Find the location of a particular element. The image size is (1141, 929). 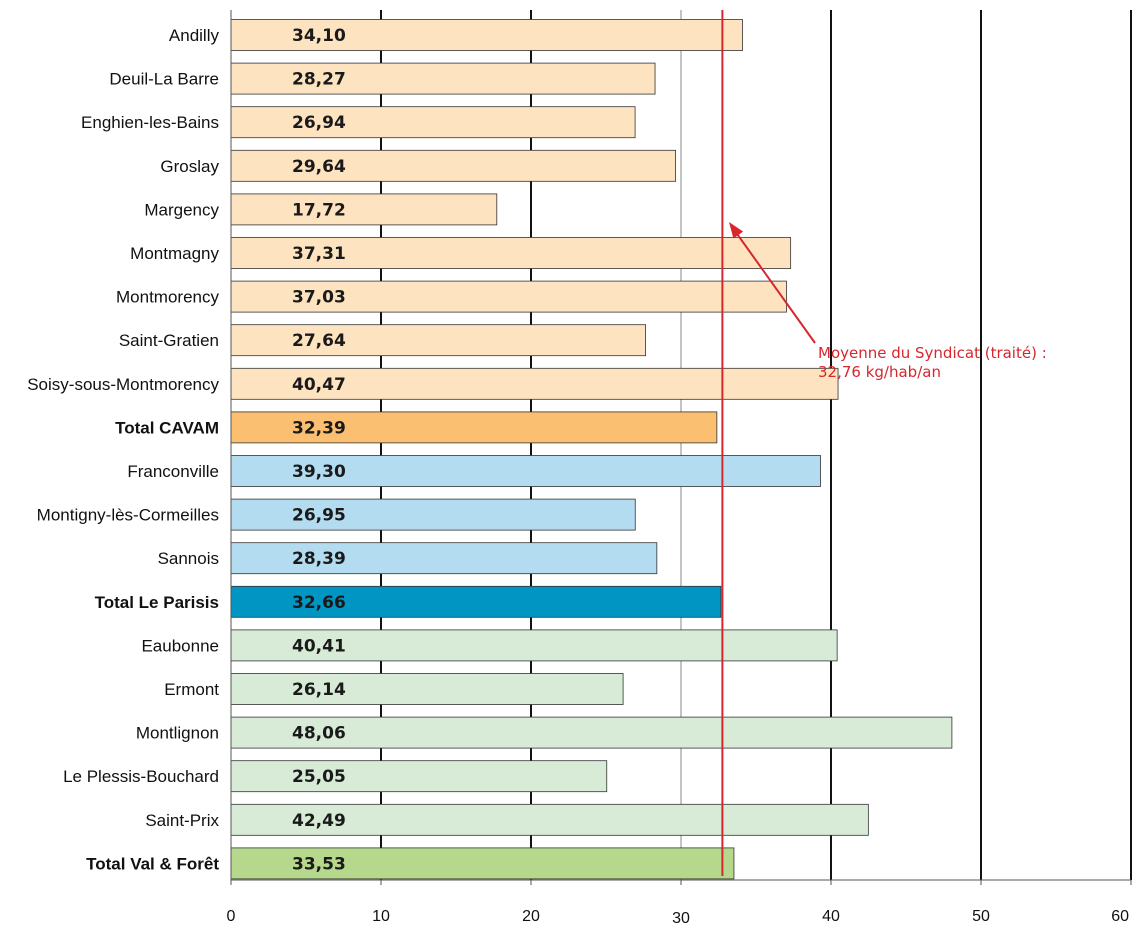

category-label: Montigny-lès-Cormeilles is located at coordinates (128, 515).